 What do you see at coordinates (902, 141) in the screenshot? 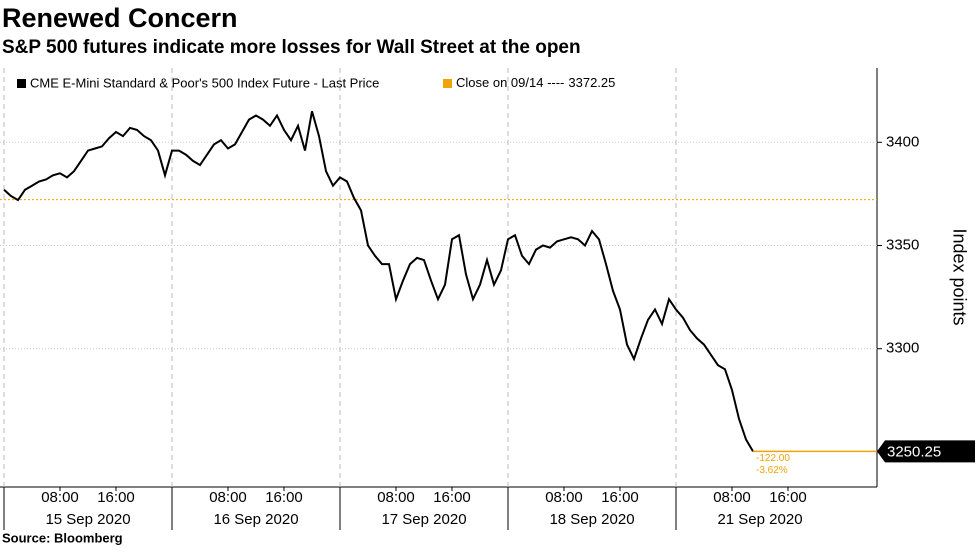
I see `y-tick-label: 3400` at bounding box center [902, 141].